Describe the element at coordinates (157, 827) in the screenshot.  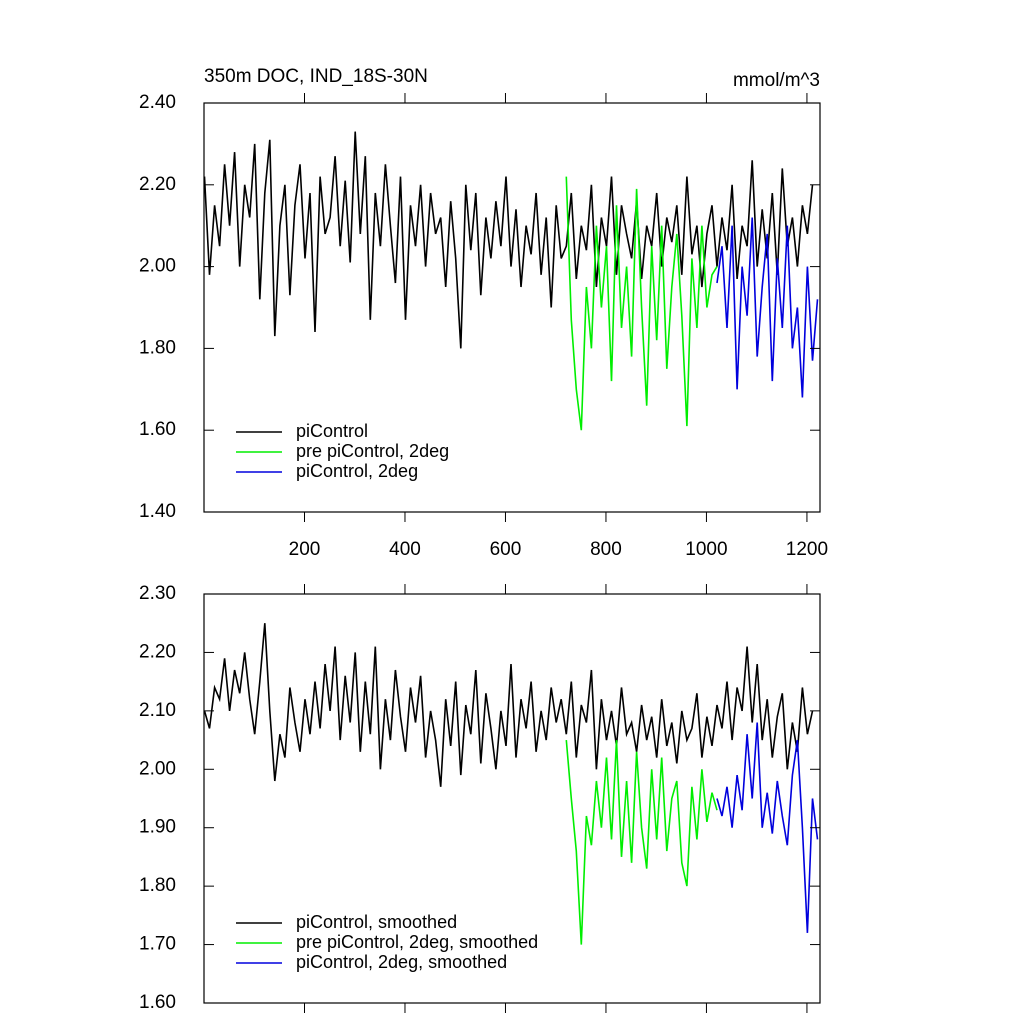
I see `y-tick-label: 1.90` at that location.